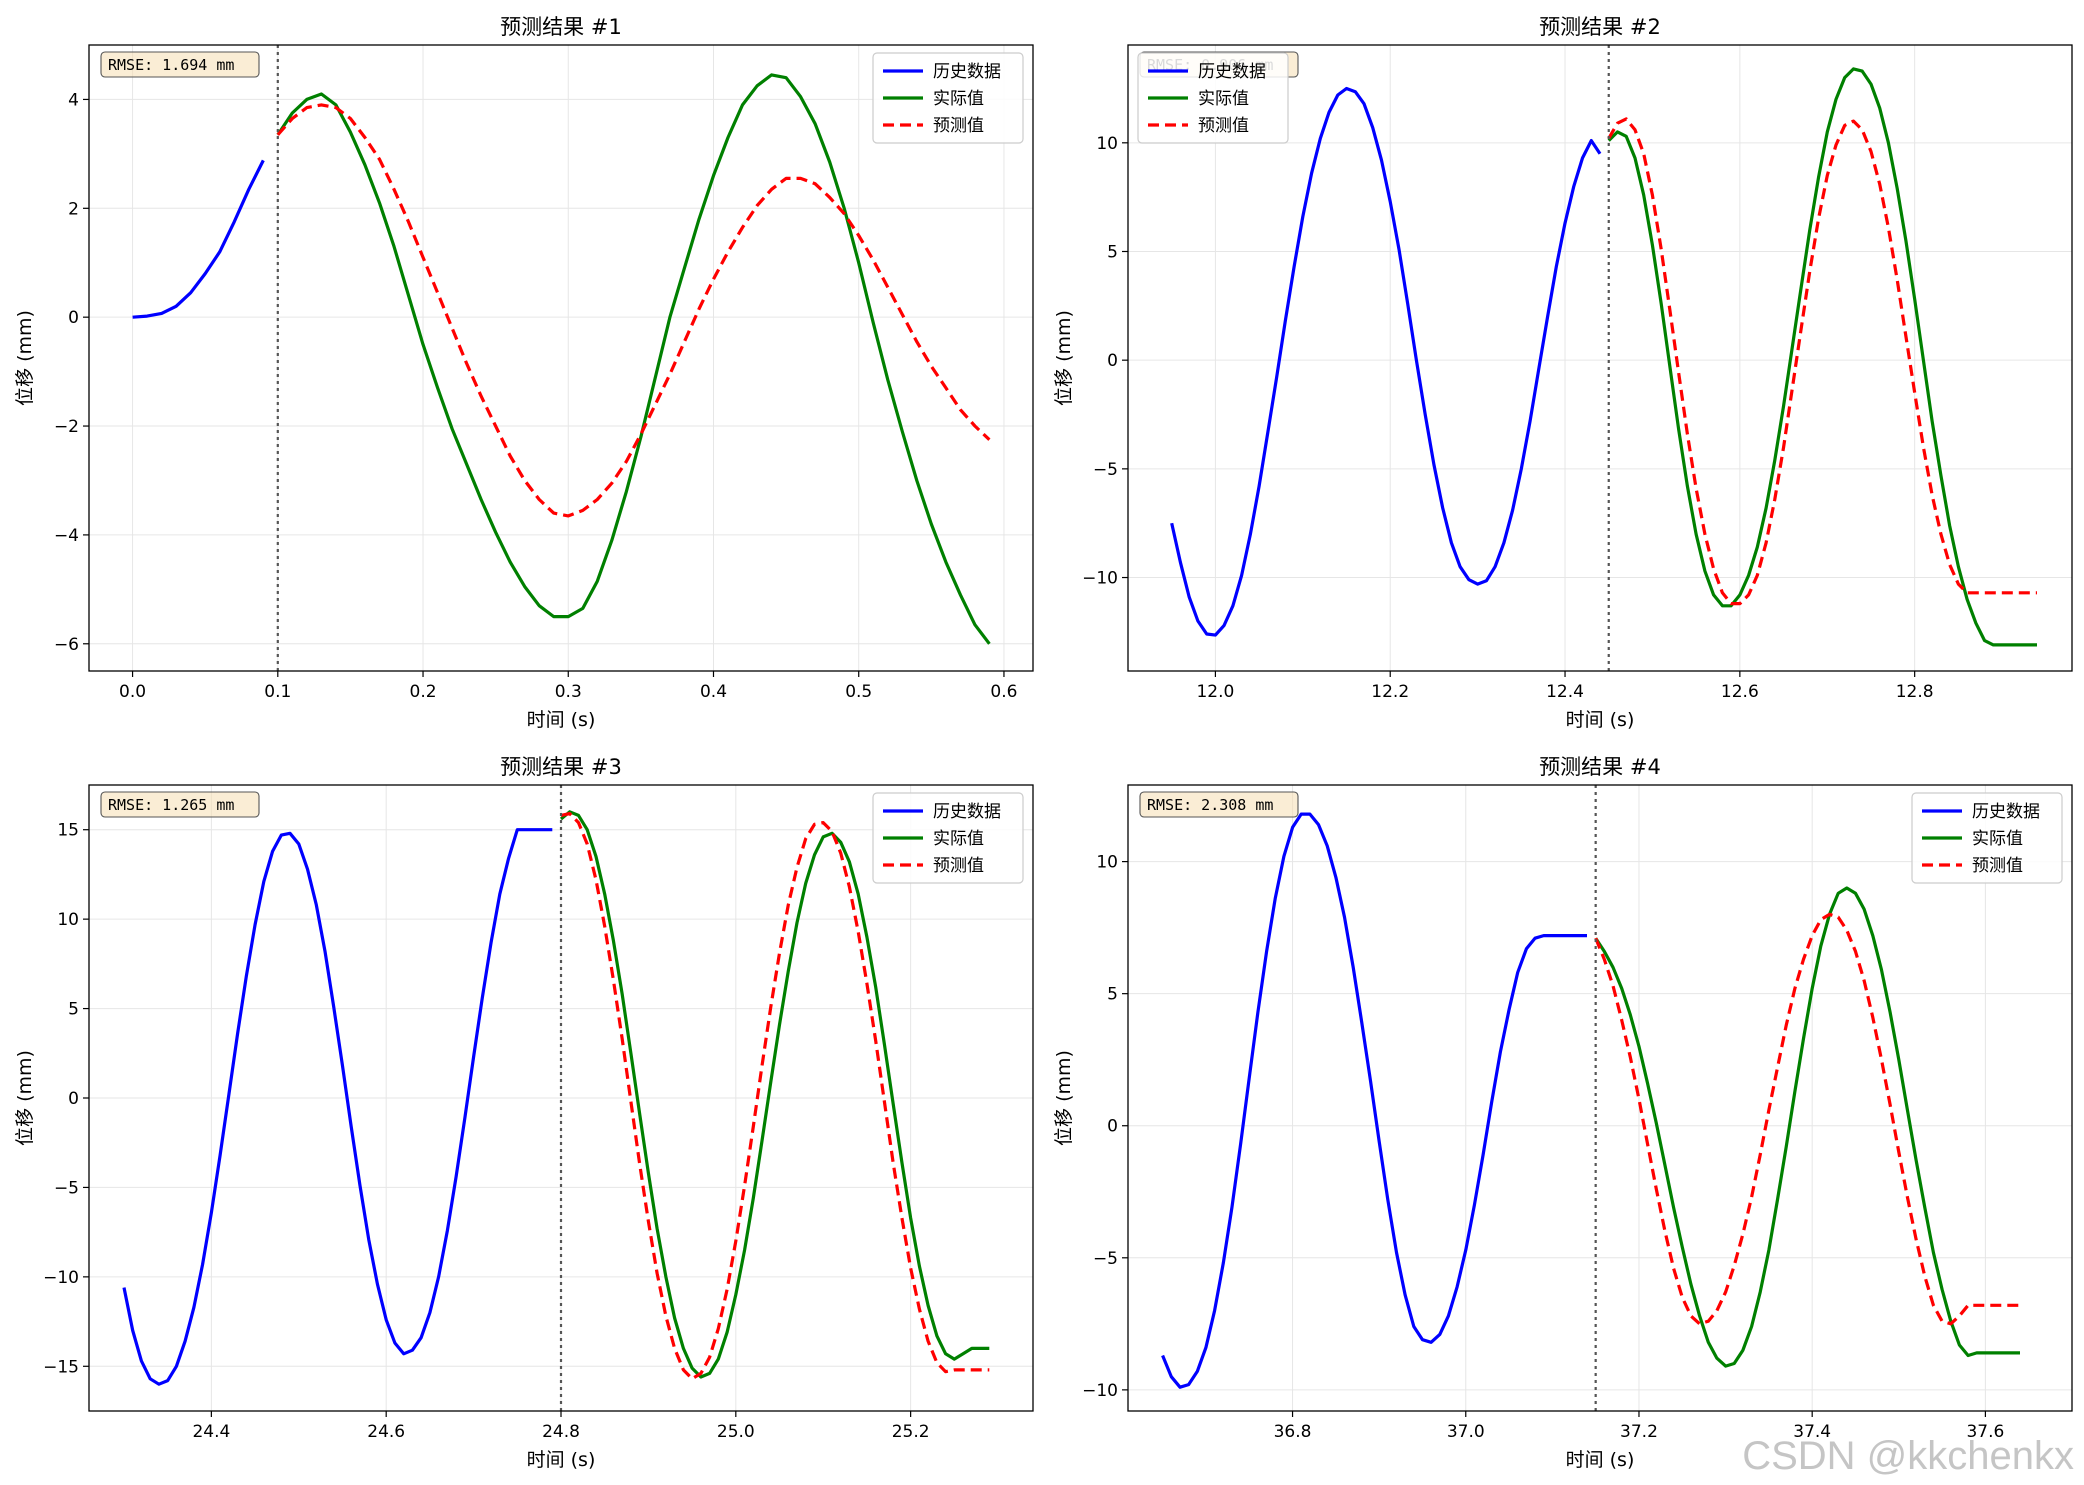 The height and width of the screenshot is (1485, 2084). What do you see at coordinates (858, 692) in the screenshot?
I see `x-tick-label: 0.5` at bounding box center [858, 692].